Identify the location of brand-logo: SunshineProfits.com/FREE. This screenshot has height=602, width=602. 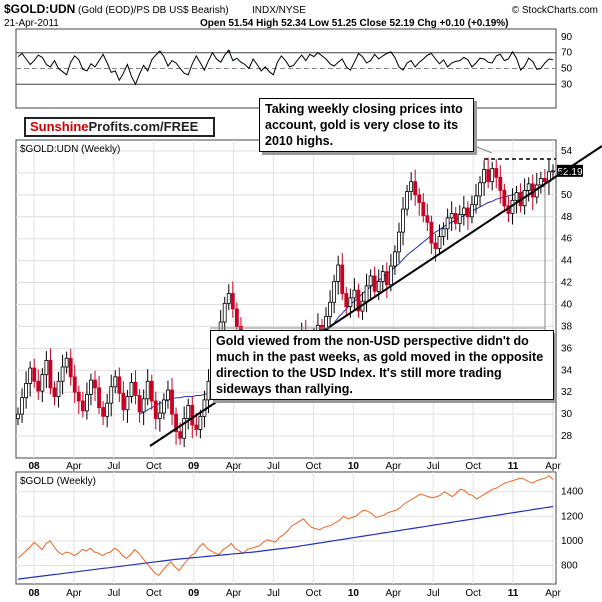
(119, 127).